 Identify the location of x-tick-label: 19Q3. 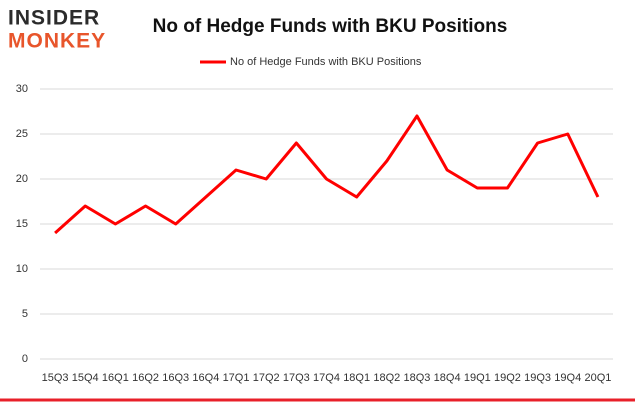
(537, 378).